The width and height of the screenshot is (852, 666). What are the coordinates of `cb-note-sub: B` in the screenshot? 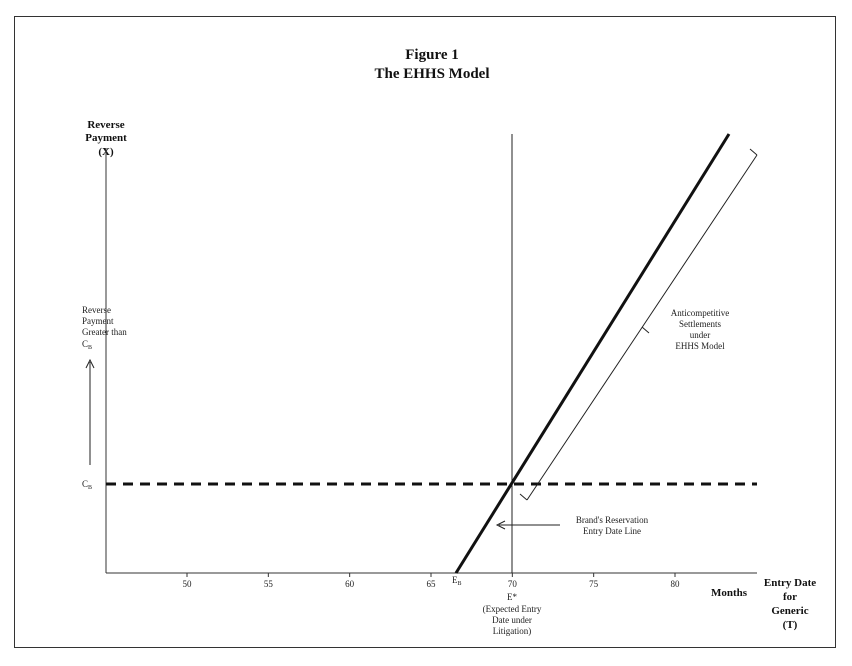 It's located at (90, 348).